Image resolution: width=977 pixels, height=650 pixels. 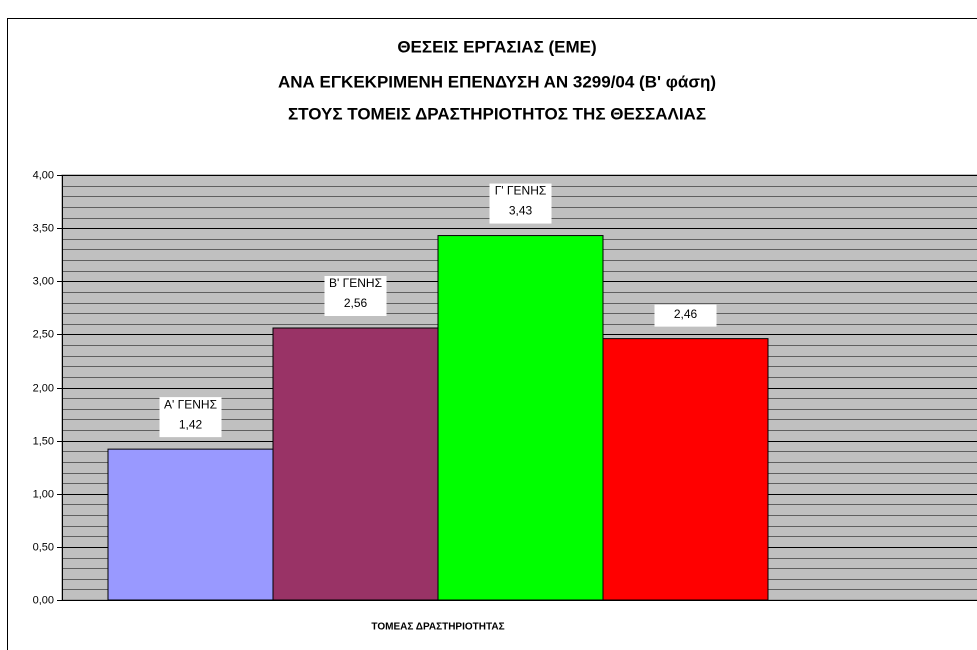 I want to click on y-tick-label: 1,00, so click(x=43, y=494).